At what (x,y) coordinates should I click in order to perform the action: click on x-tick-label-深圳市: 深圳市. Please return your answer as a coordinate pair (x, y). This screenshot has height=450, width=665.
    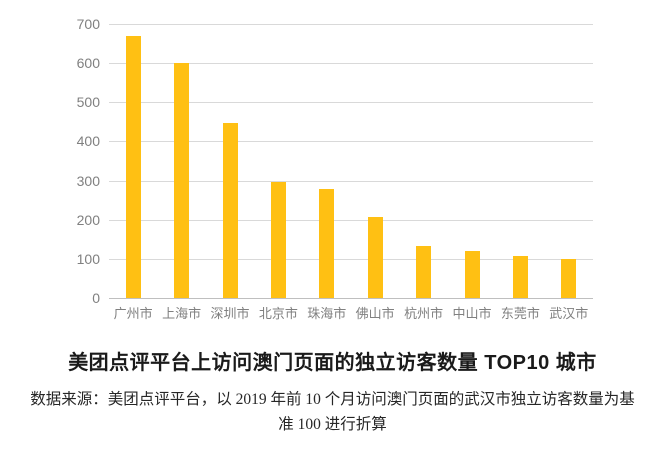
    Looking at the image, I should click on (230, 313).